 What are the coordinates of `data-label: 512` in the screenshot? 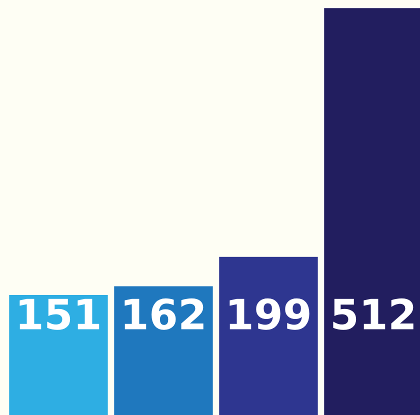 It's located at (373, 314).